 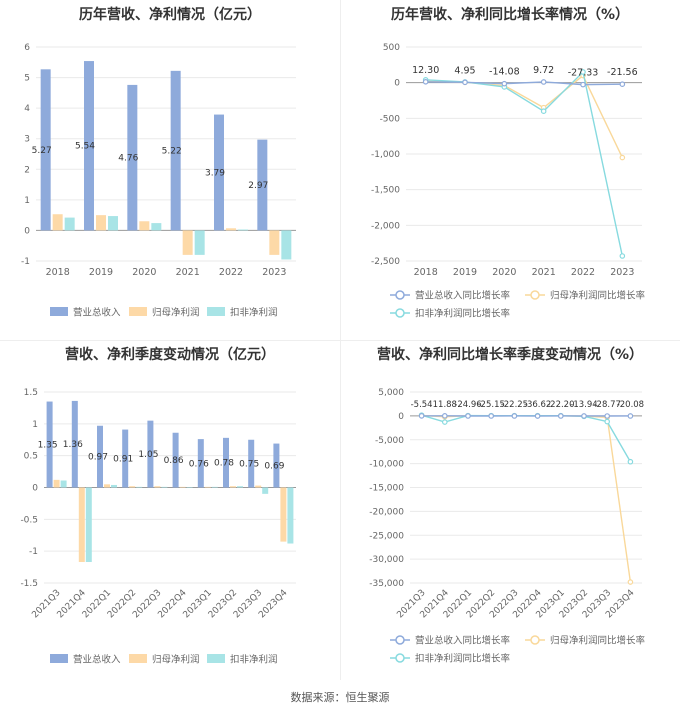 I want to click on line-value-label: 11.88, so click(x=445, y=405).